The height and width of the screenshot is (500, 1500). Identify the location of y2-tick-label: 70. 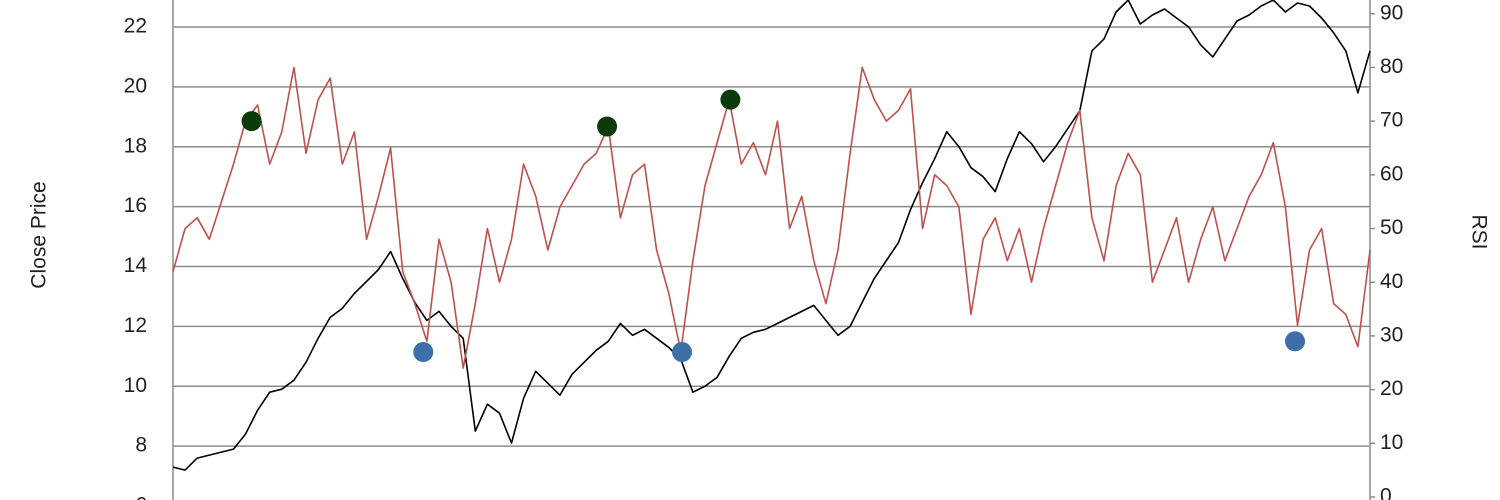
(1391, 120).